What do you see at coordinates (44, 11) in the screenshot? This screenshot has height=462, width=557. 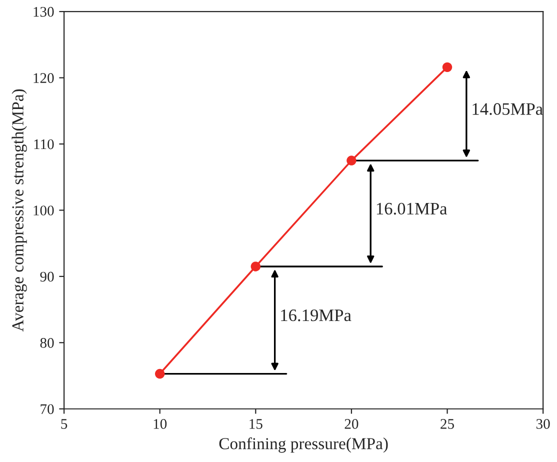 I see `y-tick-label: 130` at bounding box center [44, 11].